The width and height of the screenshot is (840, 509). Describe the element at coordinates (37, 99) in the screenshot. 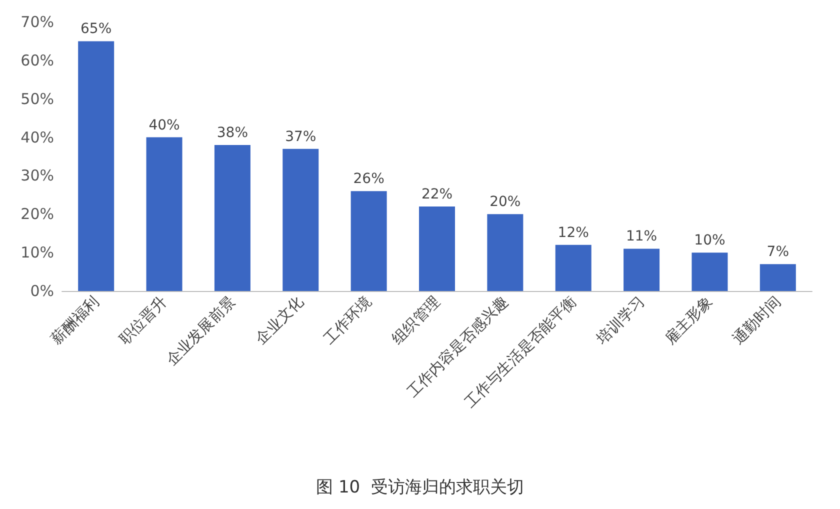

I see `y-tick-label: 50%` at that location.